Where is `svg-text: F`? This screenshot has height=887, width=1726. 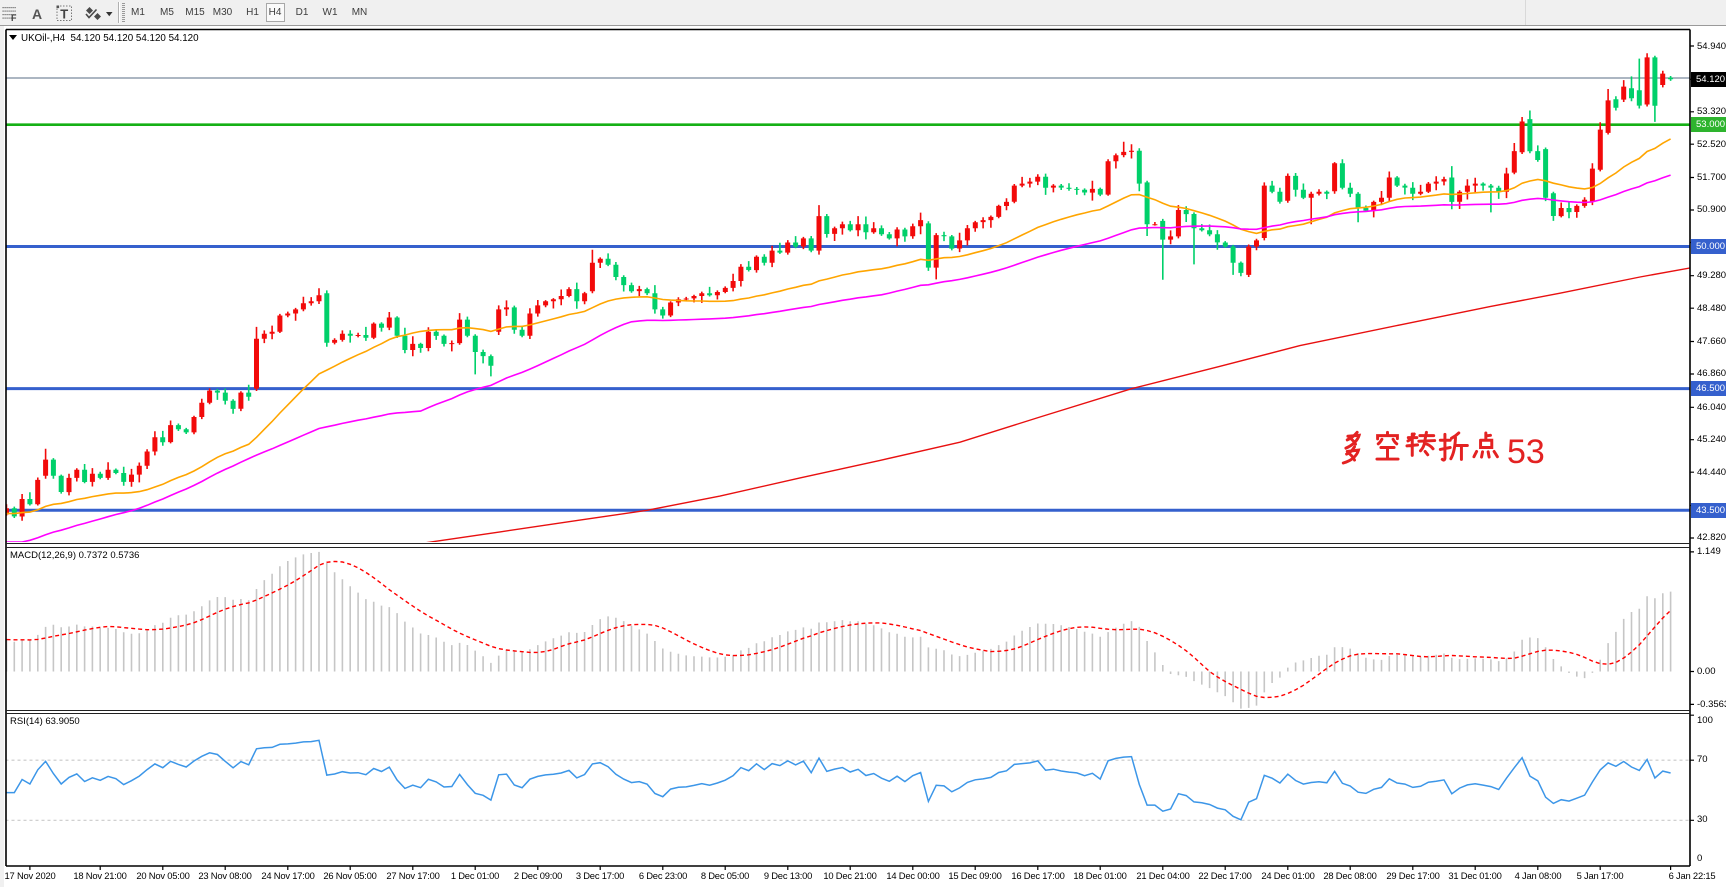 svg-text: F is located at coordinates (14, 18).